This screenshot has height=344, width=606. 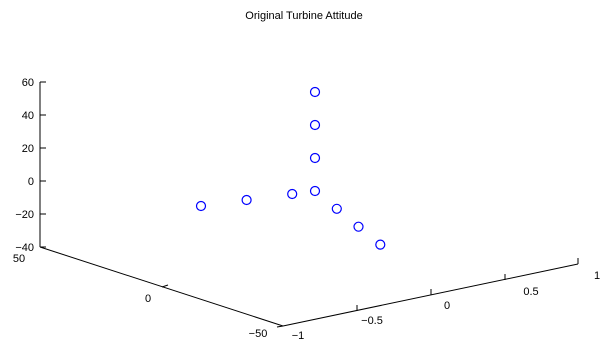 What do you see at coordinates (148, 299) in the screenshot?
I see `y-tick-label: 0` at bounding box center [148, 299].